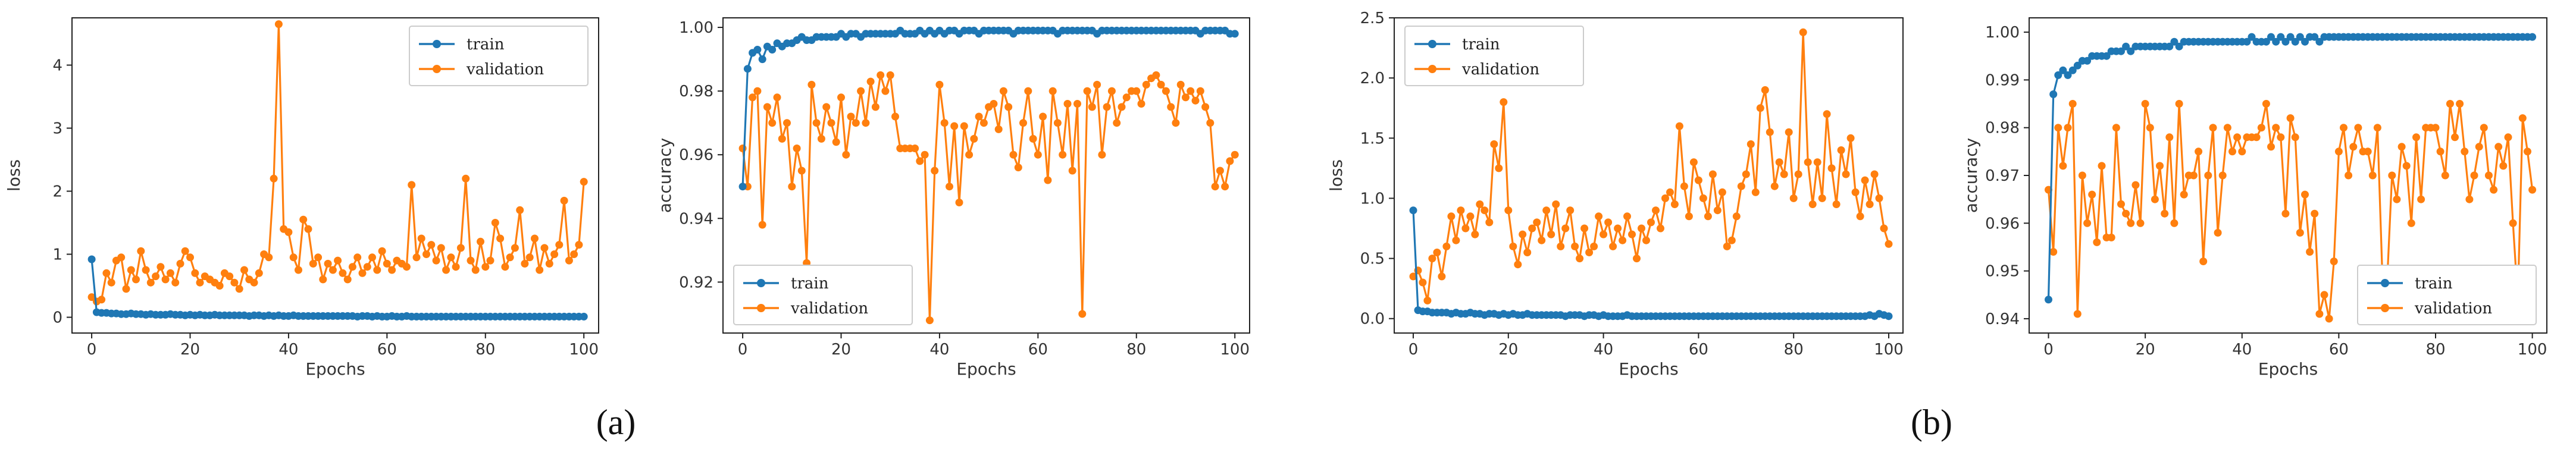 The width and height of the screenshot is (2576, 449). What do you see at coordinates (2002, 33) in the screenshot?
I see `y-tick-label: 1.00` at bounding box center [2002, 33].